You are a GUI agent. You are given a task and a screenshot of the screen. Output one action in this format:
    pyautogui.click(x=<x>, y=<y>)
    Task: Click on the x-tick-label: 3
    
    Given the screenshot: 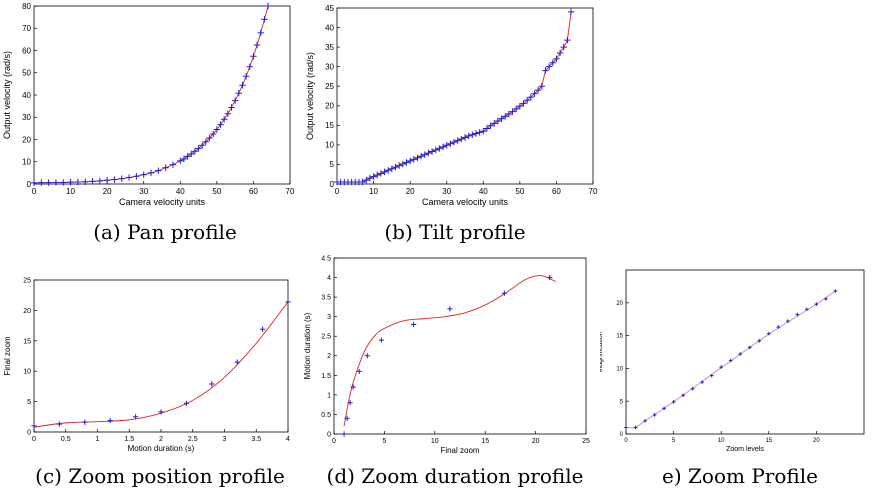 What is the action you would take?
    pyautogui.click(x=225, y=439)
    